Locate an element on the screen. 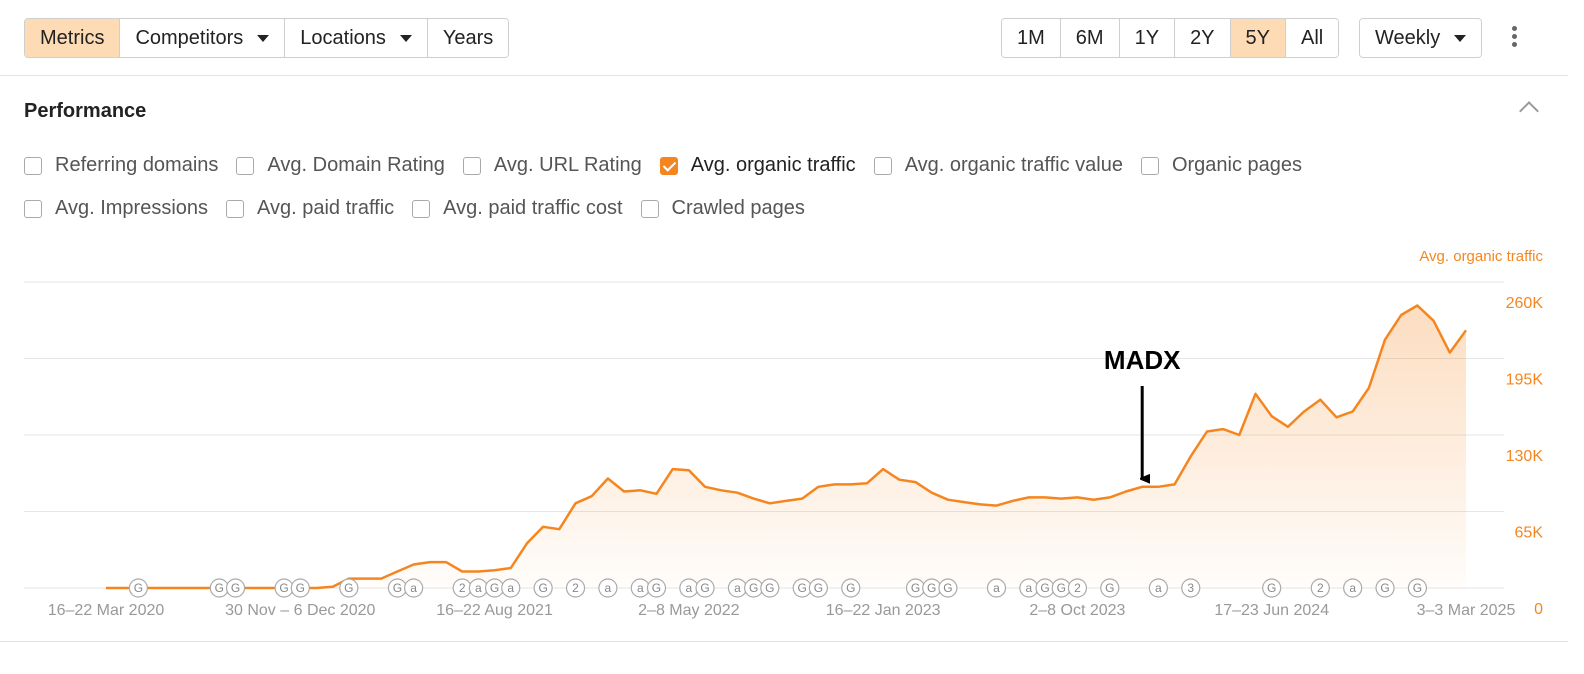 Image resolution: width=1584 pixels, height=674 pixels. tab-button: Metrics is located at coordinates (73, 38).